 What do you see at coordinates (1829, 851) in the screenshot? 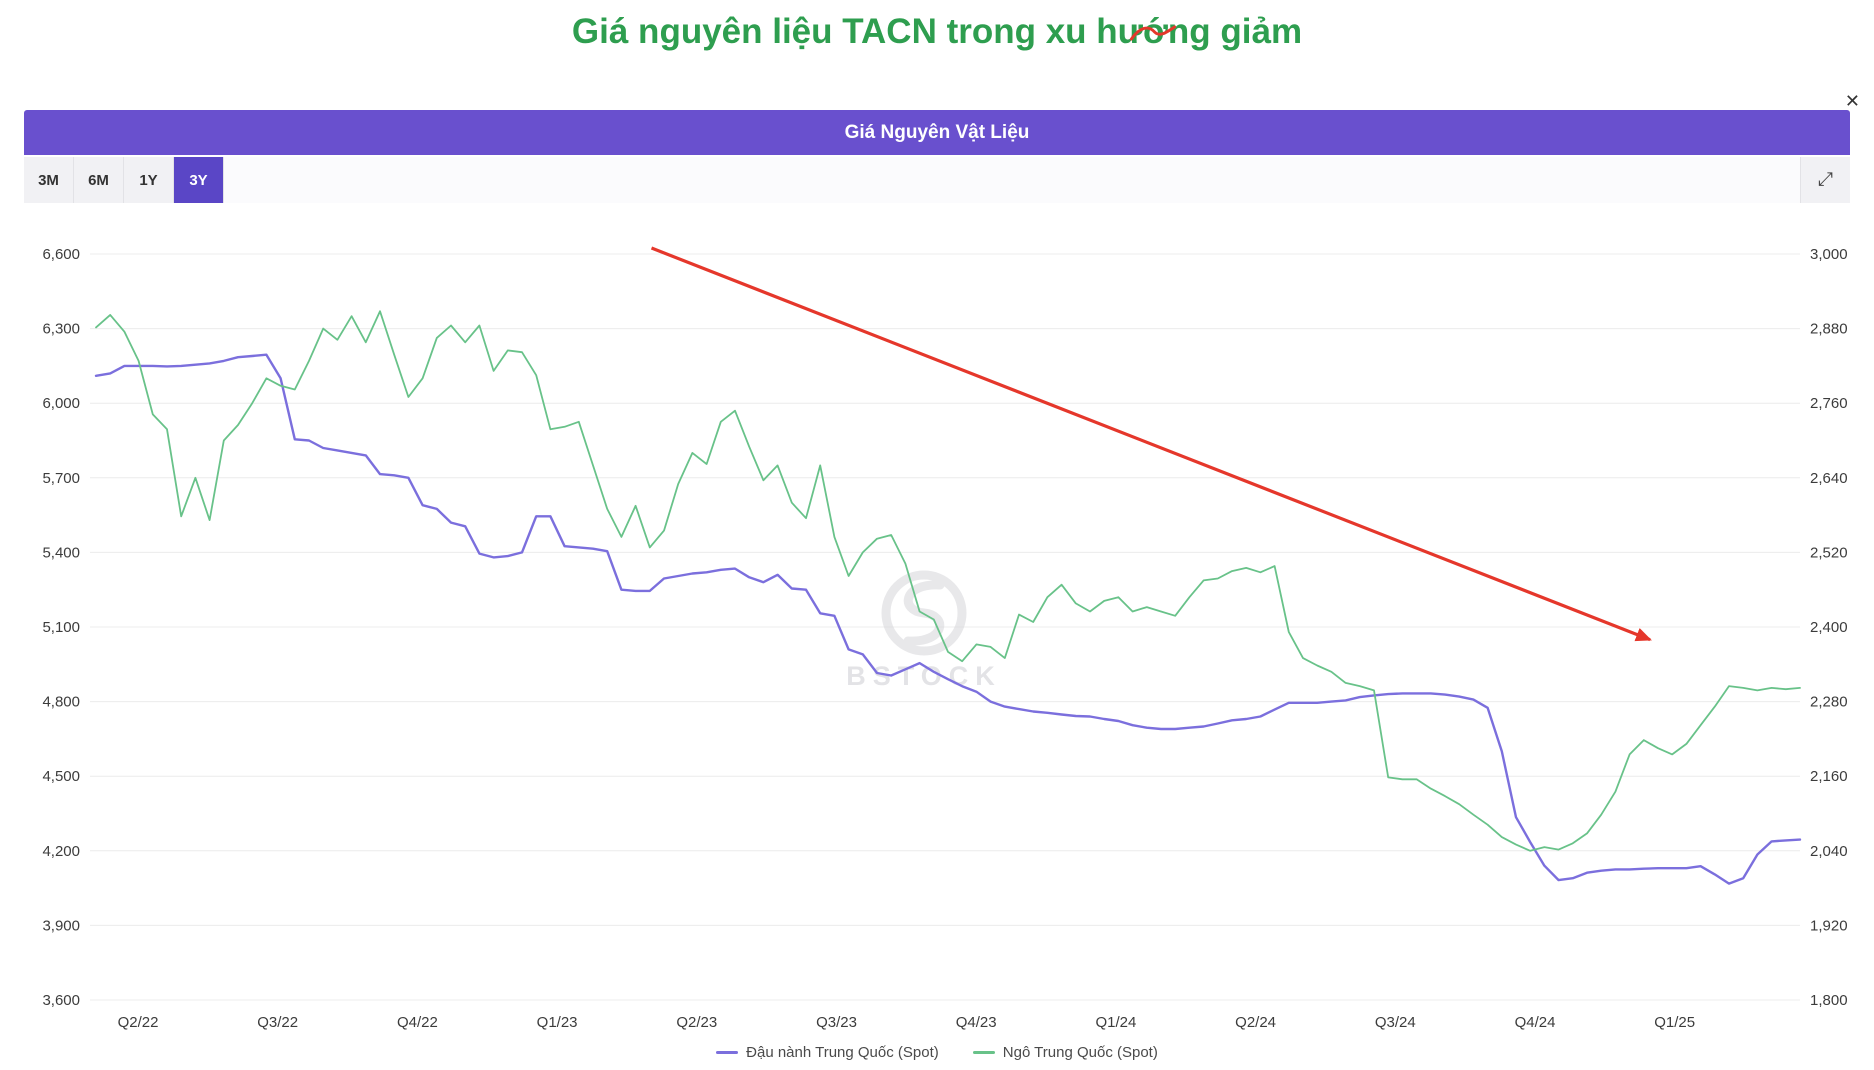
I see `svg-text: 2,040` at bounding box center [1829, 851].